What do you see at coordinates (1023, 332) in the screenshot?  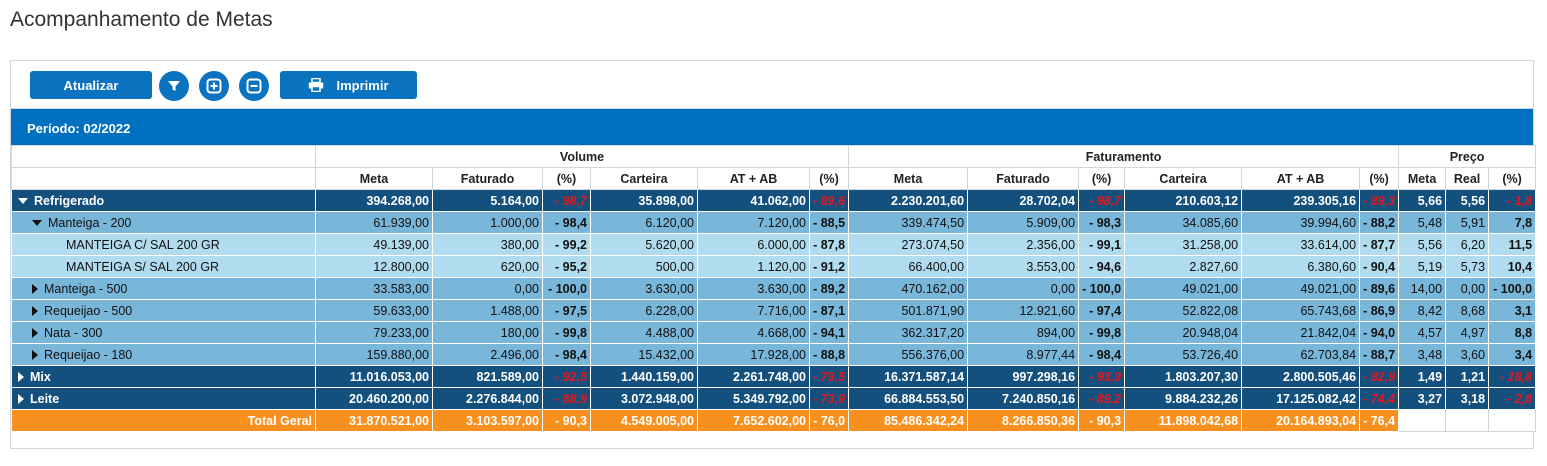 I see `faturamento-cell: 894,00` at bounding box center [1023, 332].